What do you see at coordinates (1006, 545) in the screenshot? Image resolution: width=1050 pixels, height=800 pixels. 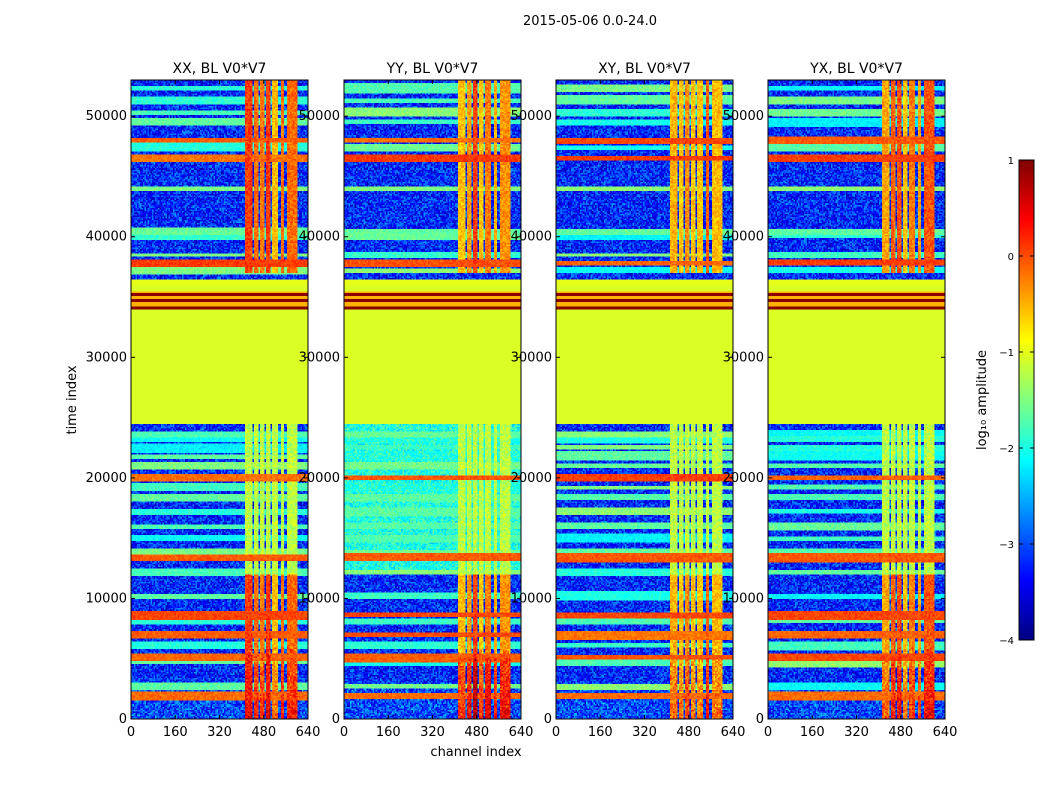 I see `colorbar-tick-label: −3` at bounding box center [1006, 545].